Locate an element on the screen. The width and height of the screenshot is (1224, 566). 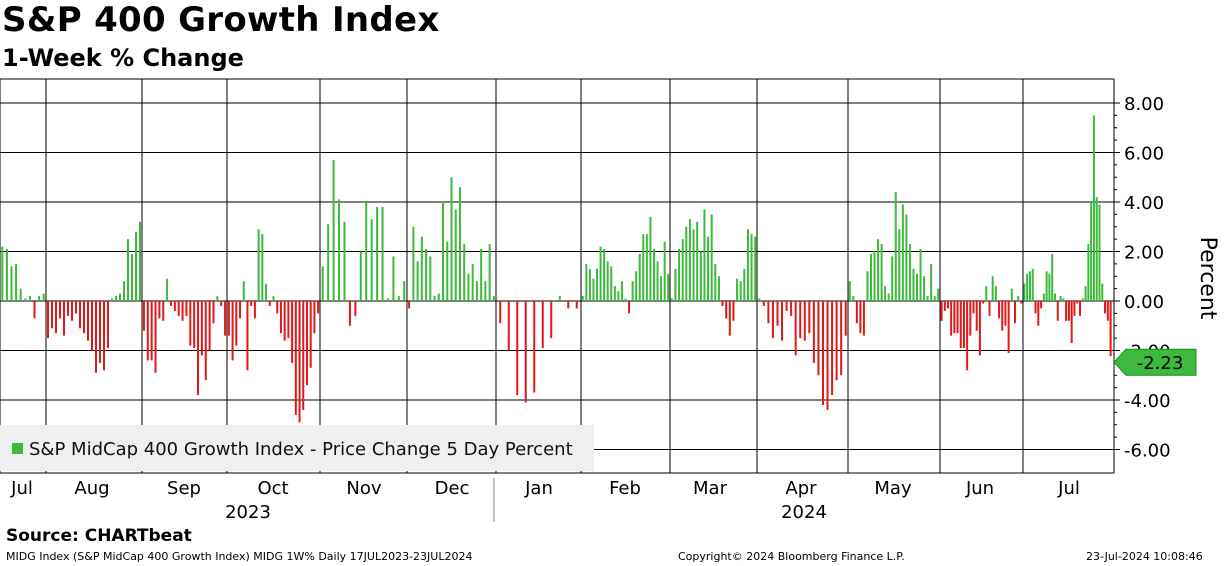
legend-swatch is located at coordinates (17, 448).